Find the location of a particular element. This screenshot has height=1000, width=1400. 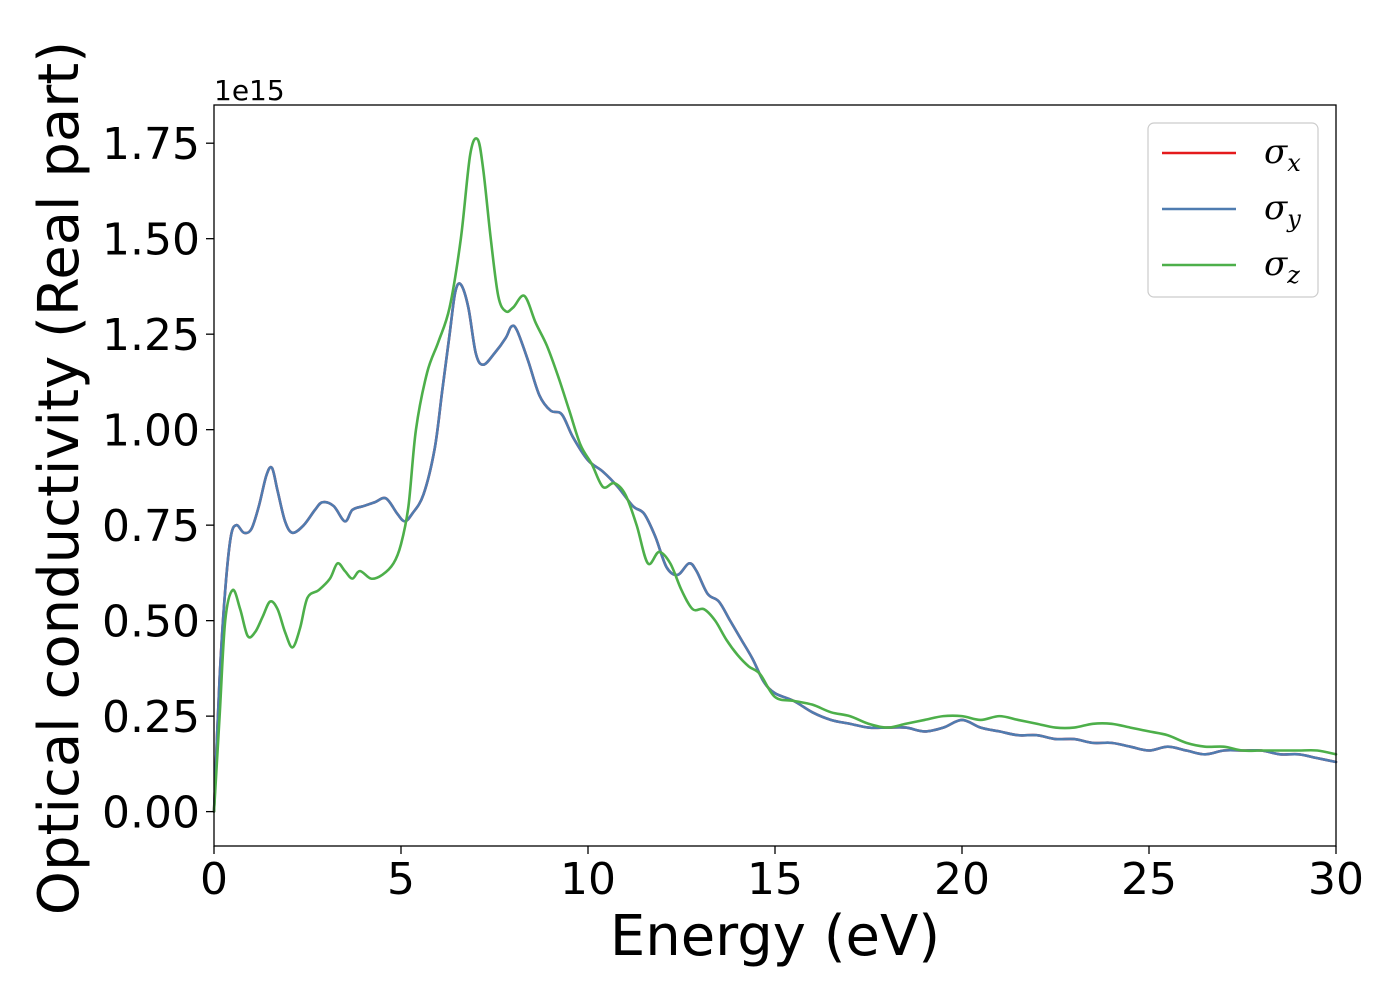

y-tick-label: 1.75 is located at coordinates (151, 144).